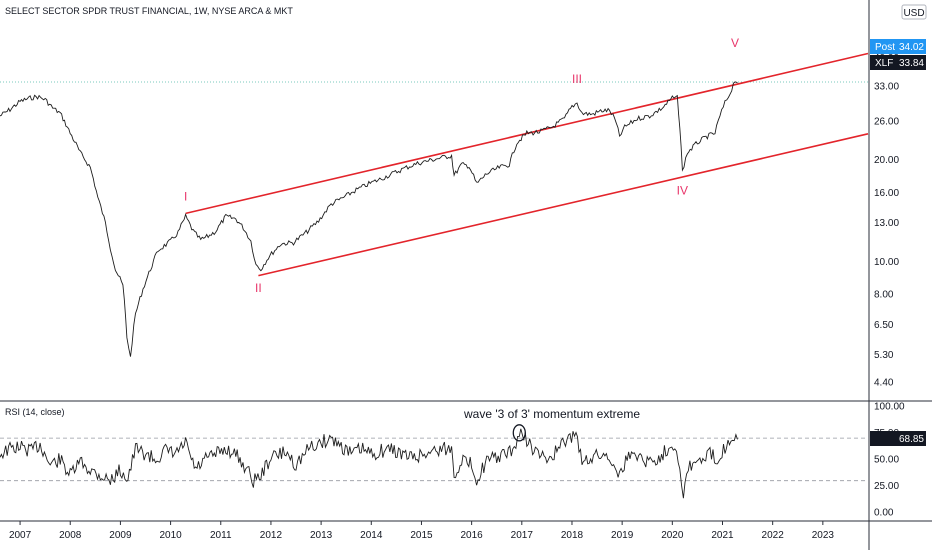 The height and width of the screenshot is (555, 932). I want to click on time-tick-label: 2020, so click(672, 535).